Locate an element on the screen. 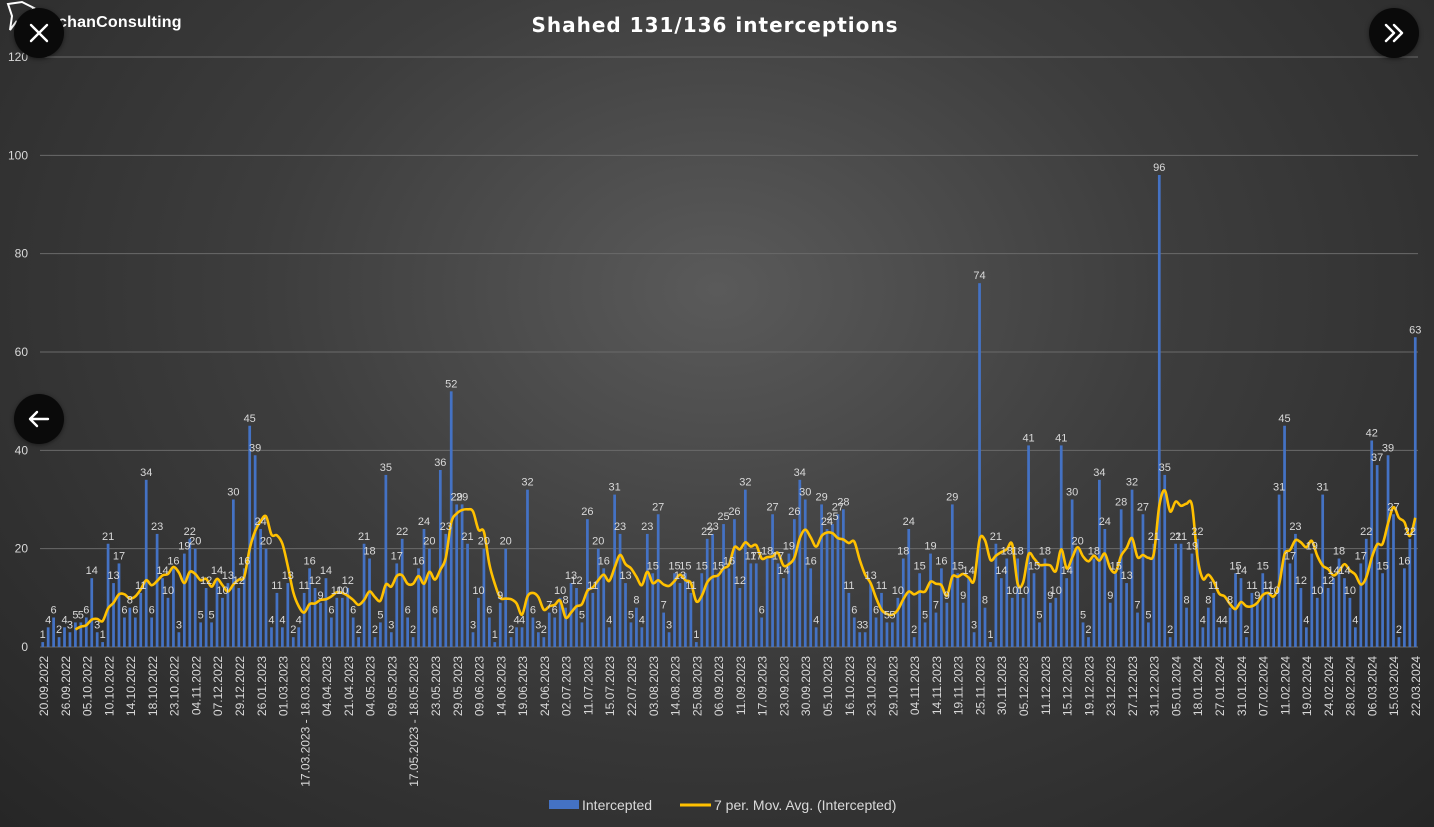  x-tick-label: 31.01.2024 is located at coordinates (1242, 686).